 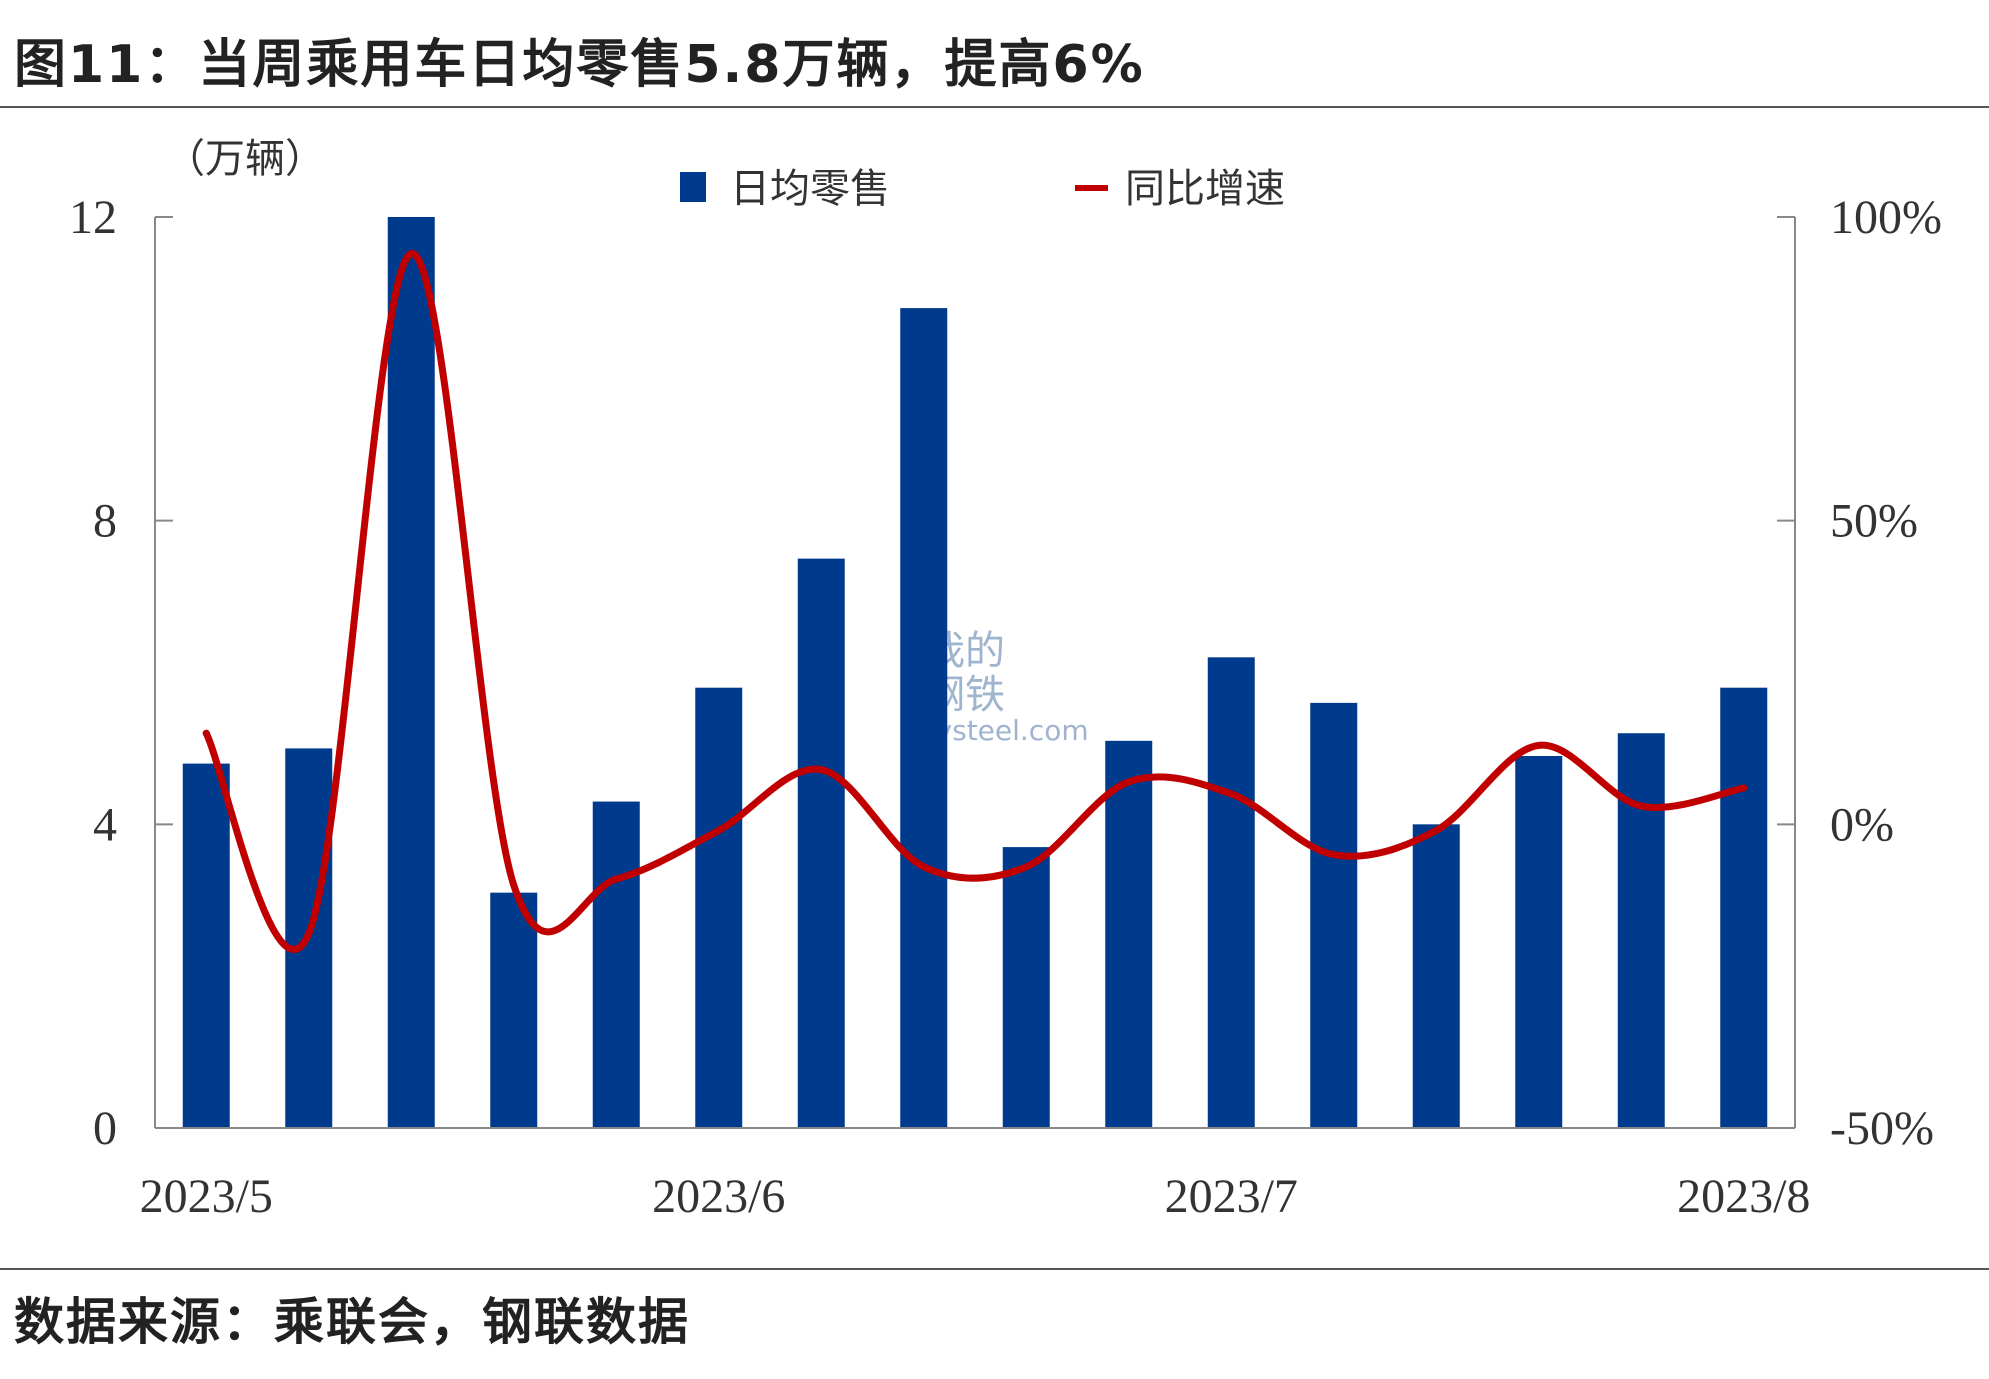 I want to click on legend-bar-swatch, so click(x=693, y=187).